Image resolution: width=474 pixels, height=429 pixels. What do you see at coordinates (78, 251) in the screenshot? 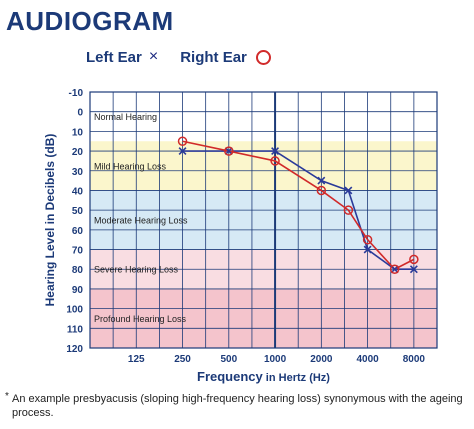
I see `y-tick-label: 70` at bounding box center [78, 251].